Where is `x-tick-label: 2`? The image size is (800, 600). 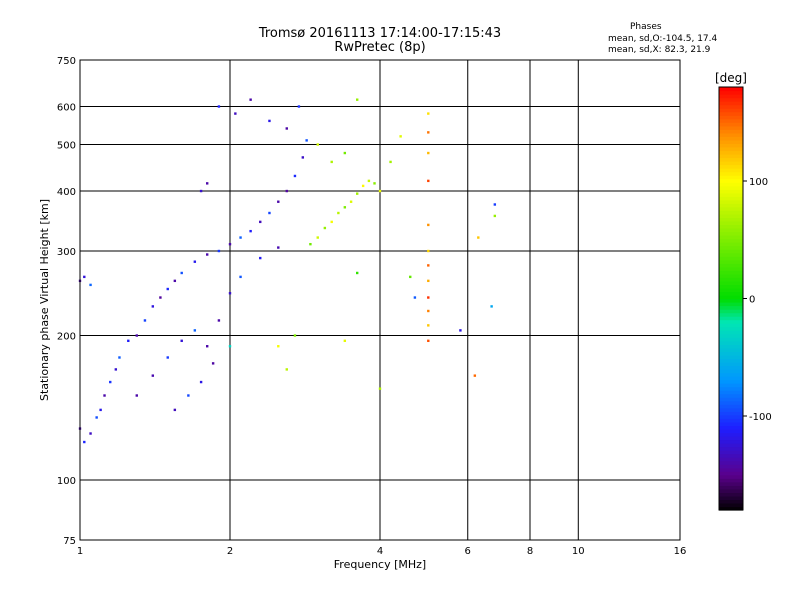
x-tick-label: 2 is located at coordinates (230, 551).